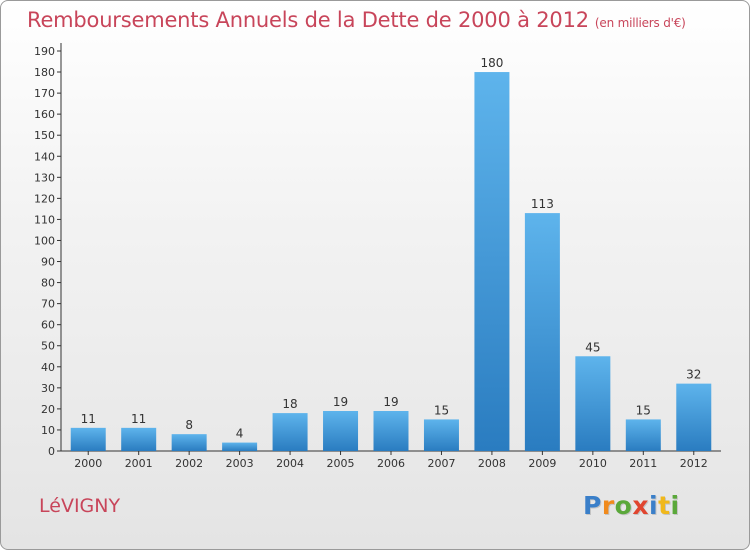  Describe the element at coordinates (44, 219) in the screenshot. I see `y-tick-label: 110` at that location.